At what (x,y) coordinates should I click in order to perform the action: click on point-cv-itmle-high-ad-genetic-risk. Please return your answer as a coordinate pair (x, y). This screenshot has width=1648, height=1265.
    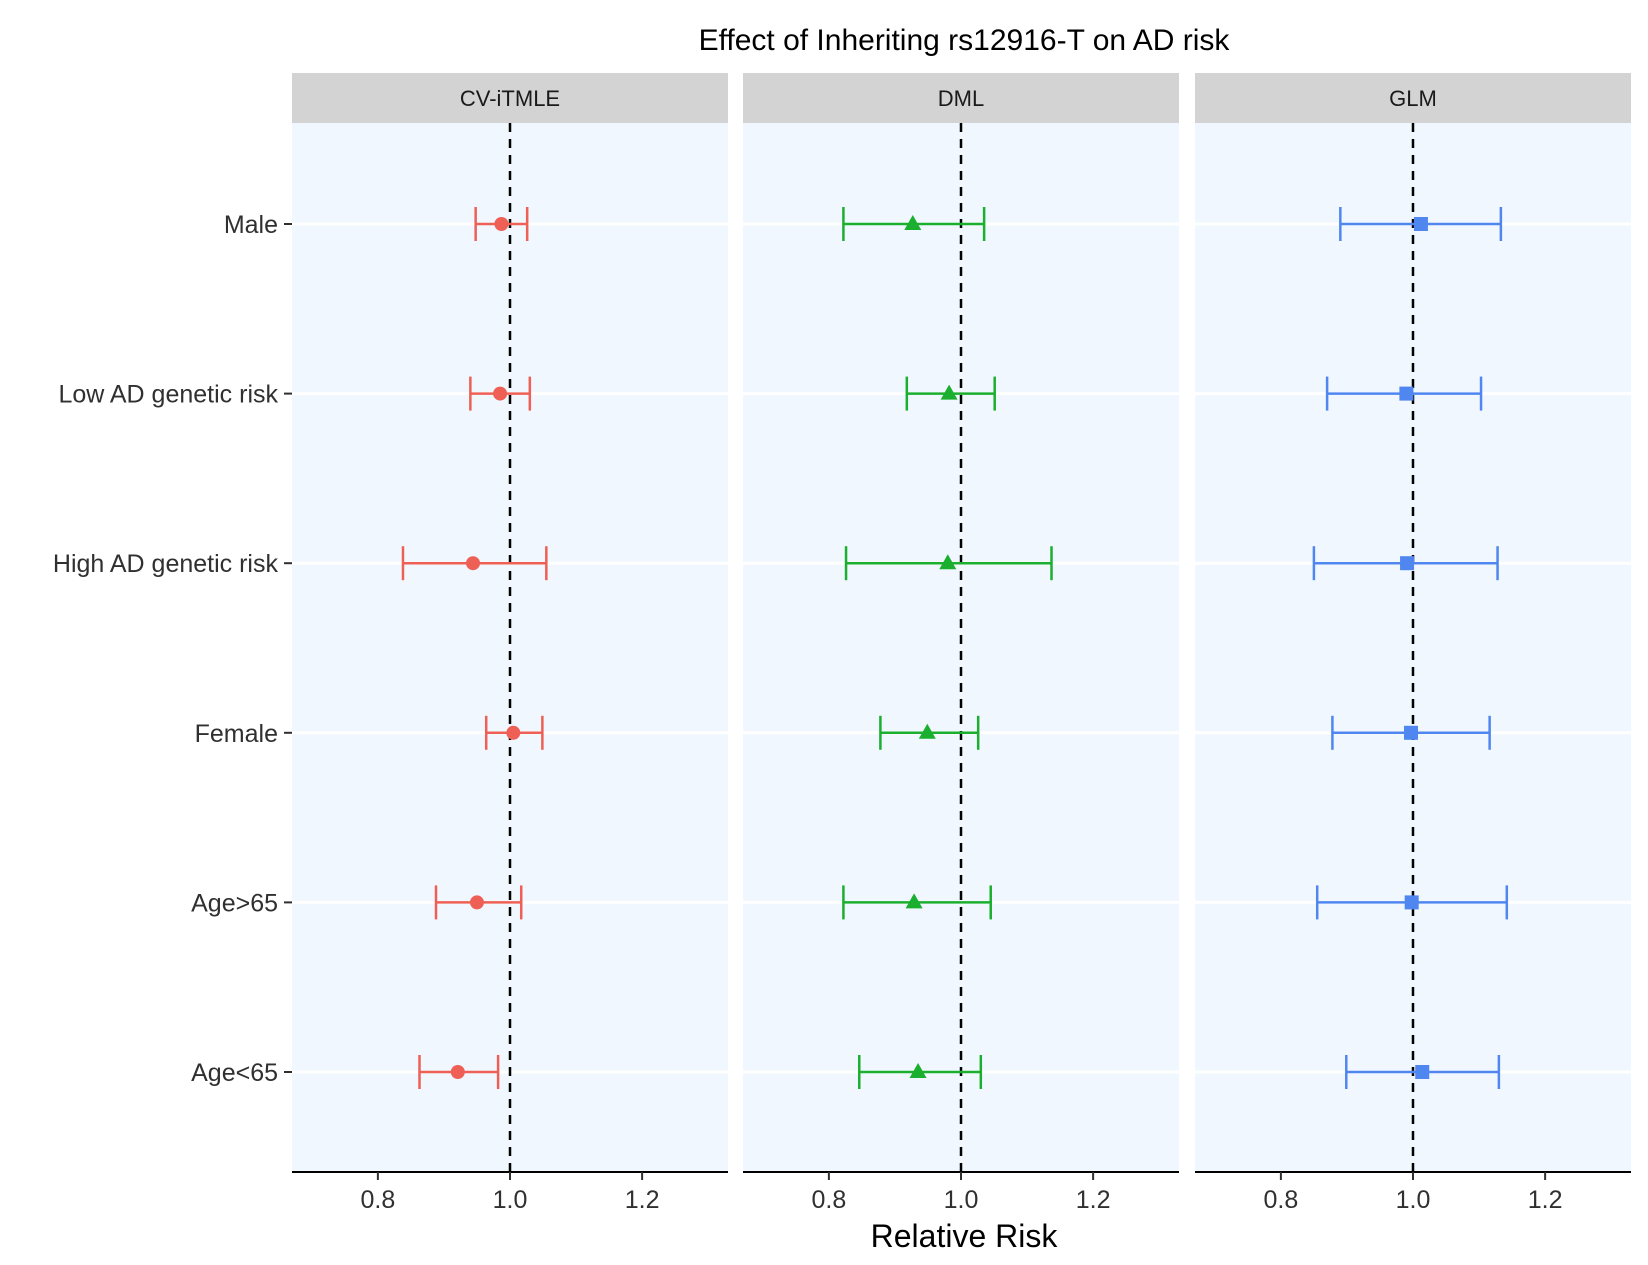
    Looking at the image, I should click on (473, 563).